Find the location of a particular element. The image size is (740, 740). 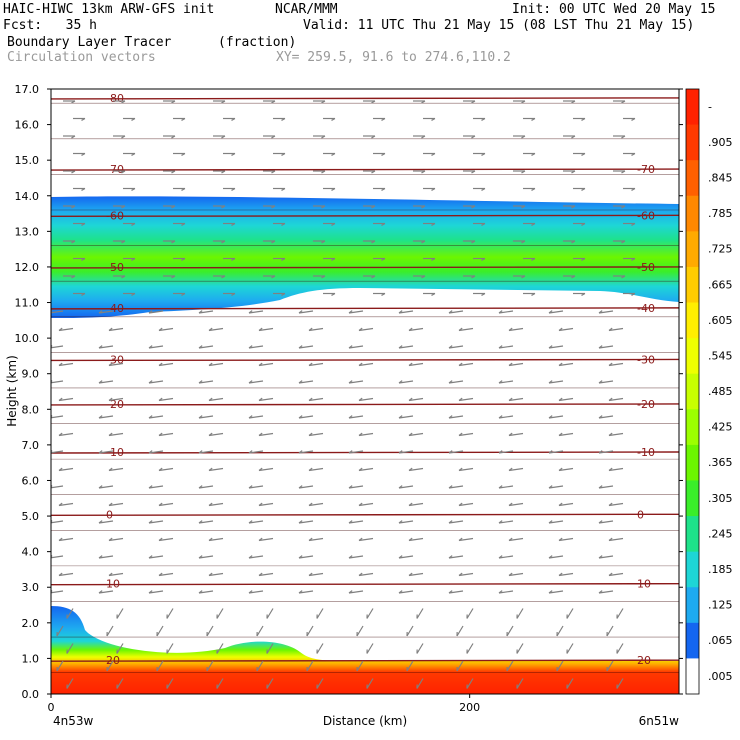

isotherm-label: 0 is located at coordinates (109, 514).